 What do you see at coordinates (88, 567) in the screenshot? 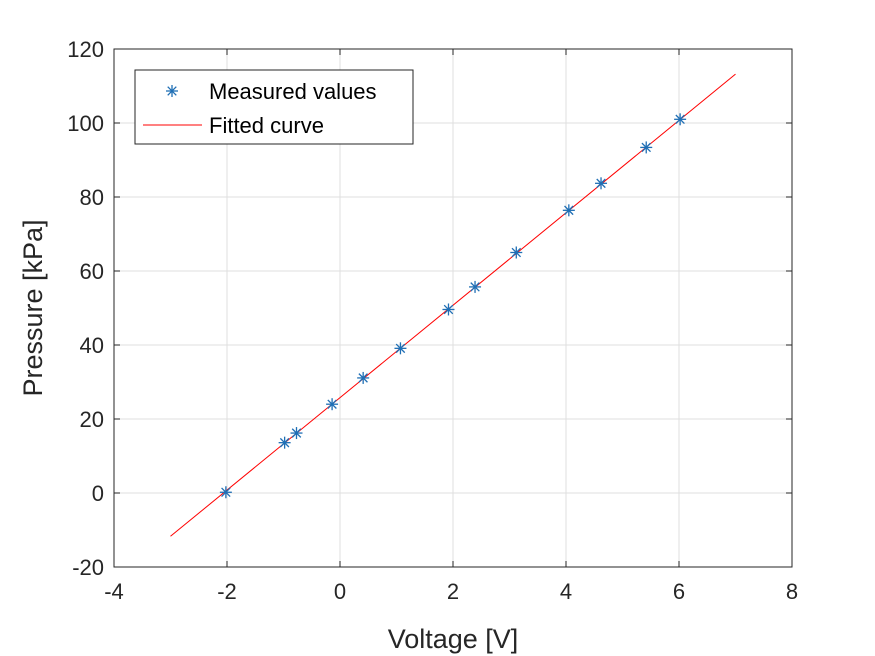
I see `y-tick-label: -20` at bounding box center [88, 567].